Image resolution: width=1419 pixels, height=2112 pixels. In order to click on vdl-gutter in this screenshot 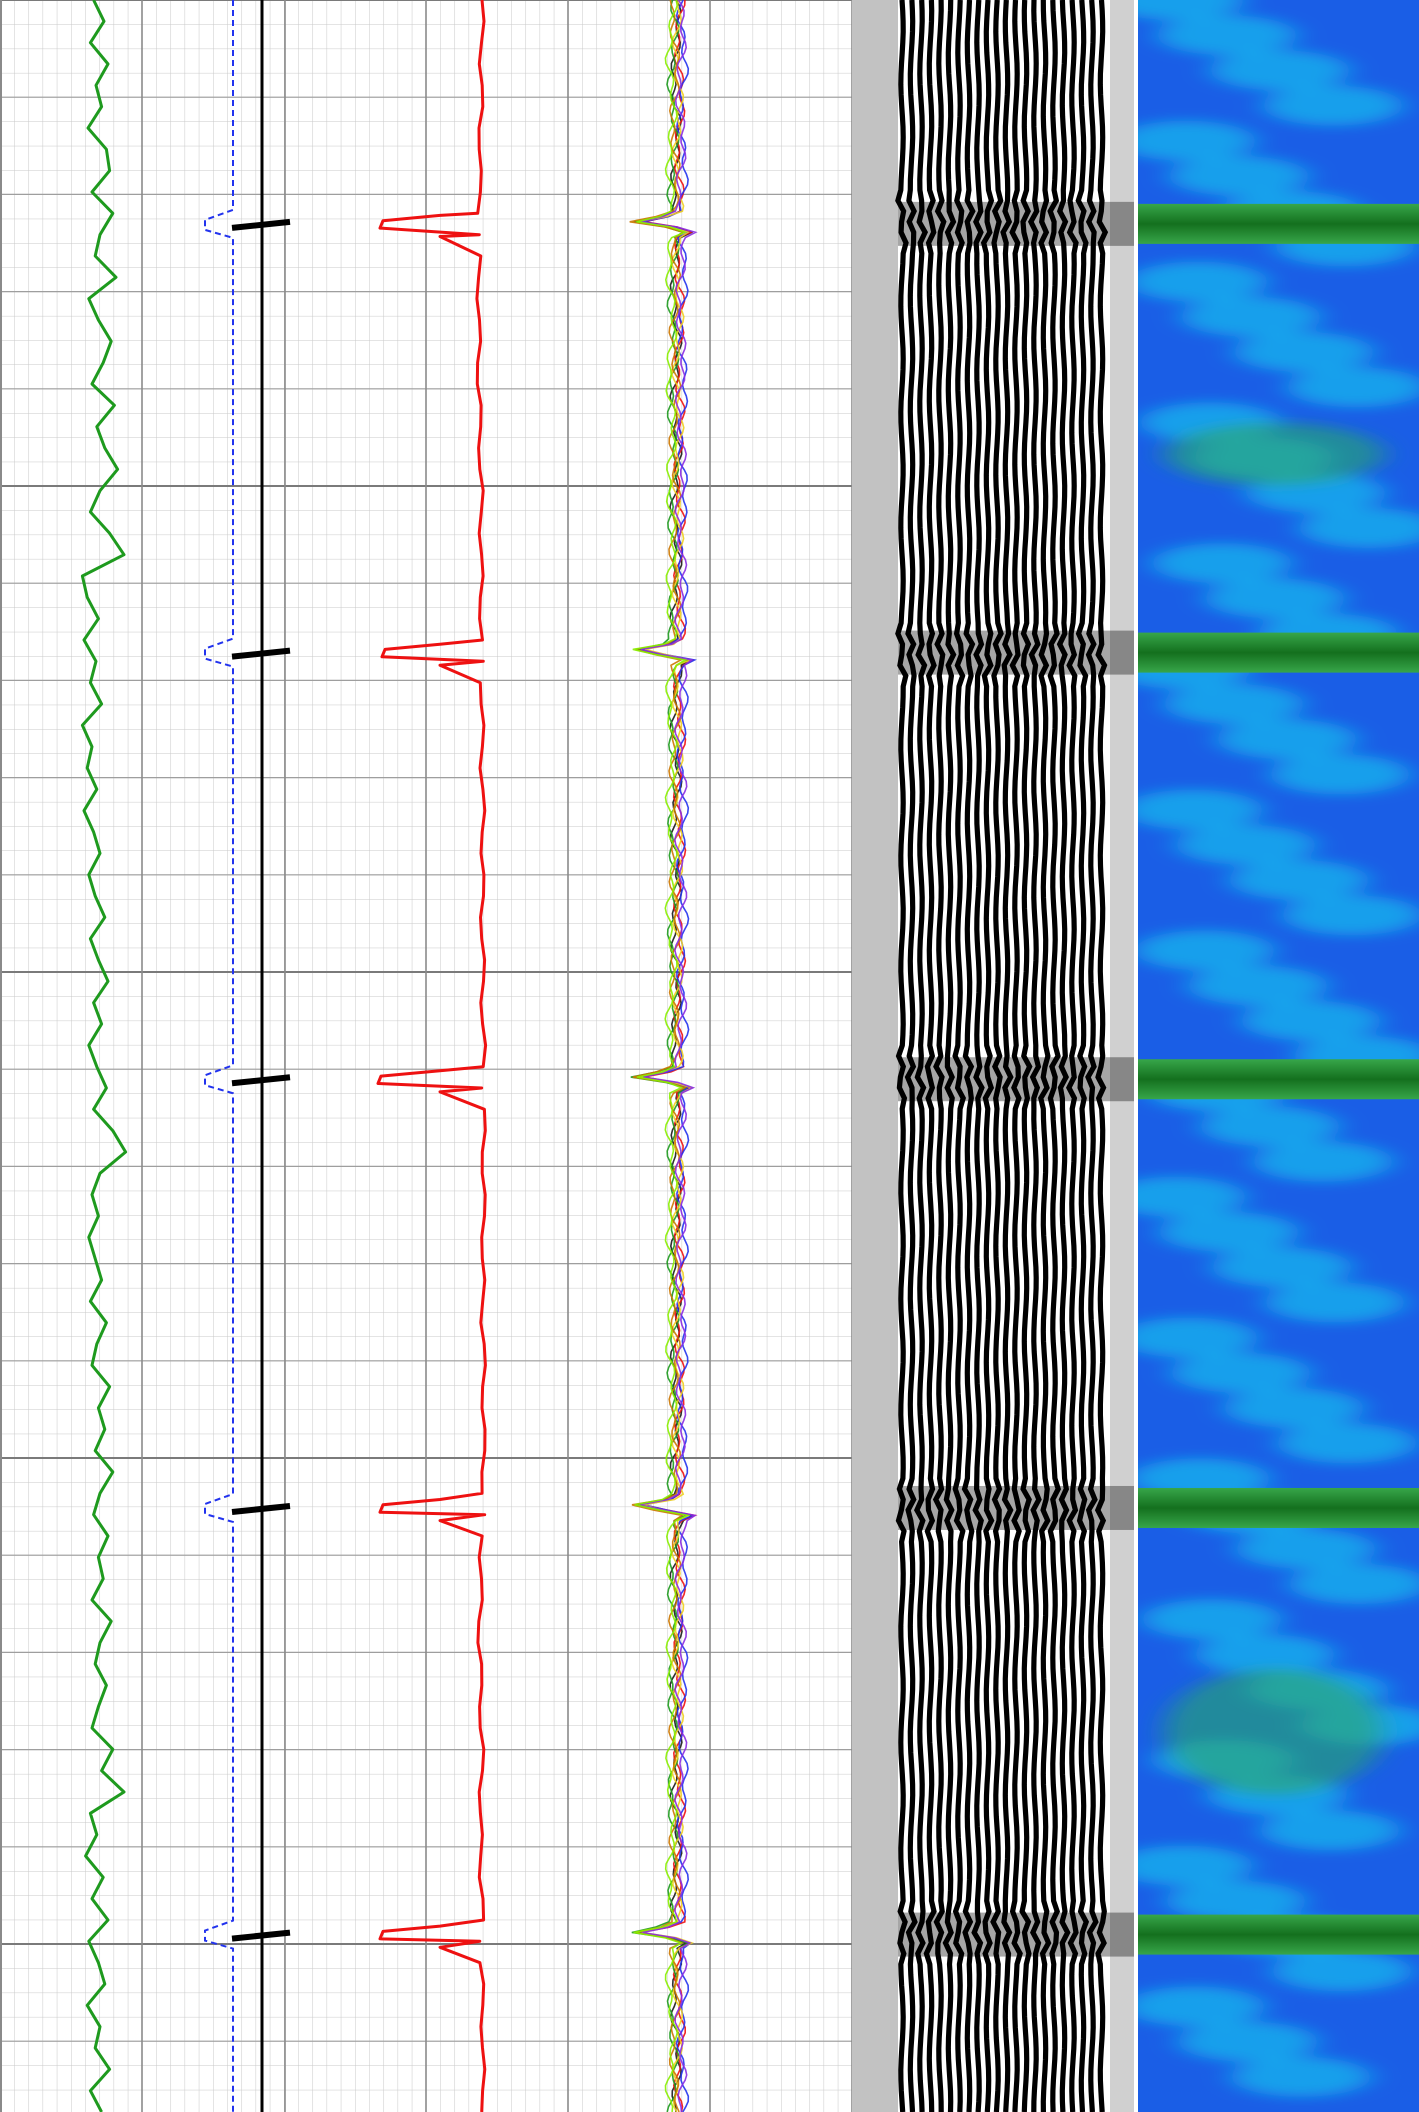, I will do `click(875, 1056)`.